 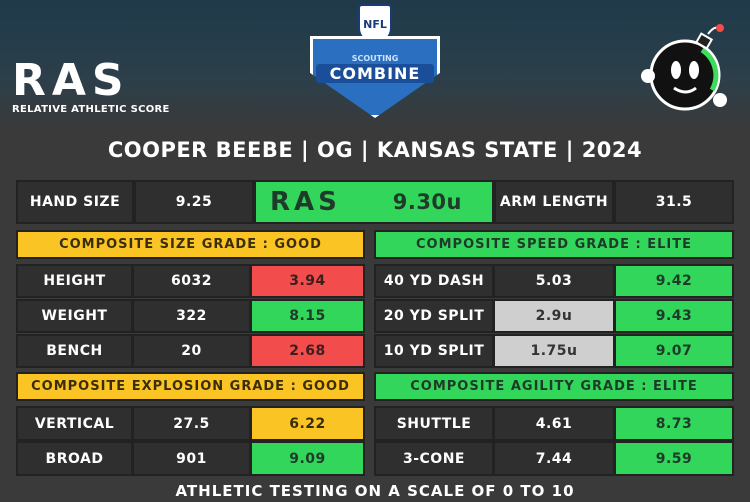 I want to click on bench-score: 2.68, so click(x=307, y=351).